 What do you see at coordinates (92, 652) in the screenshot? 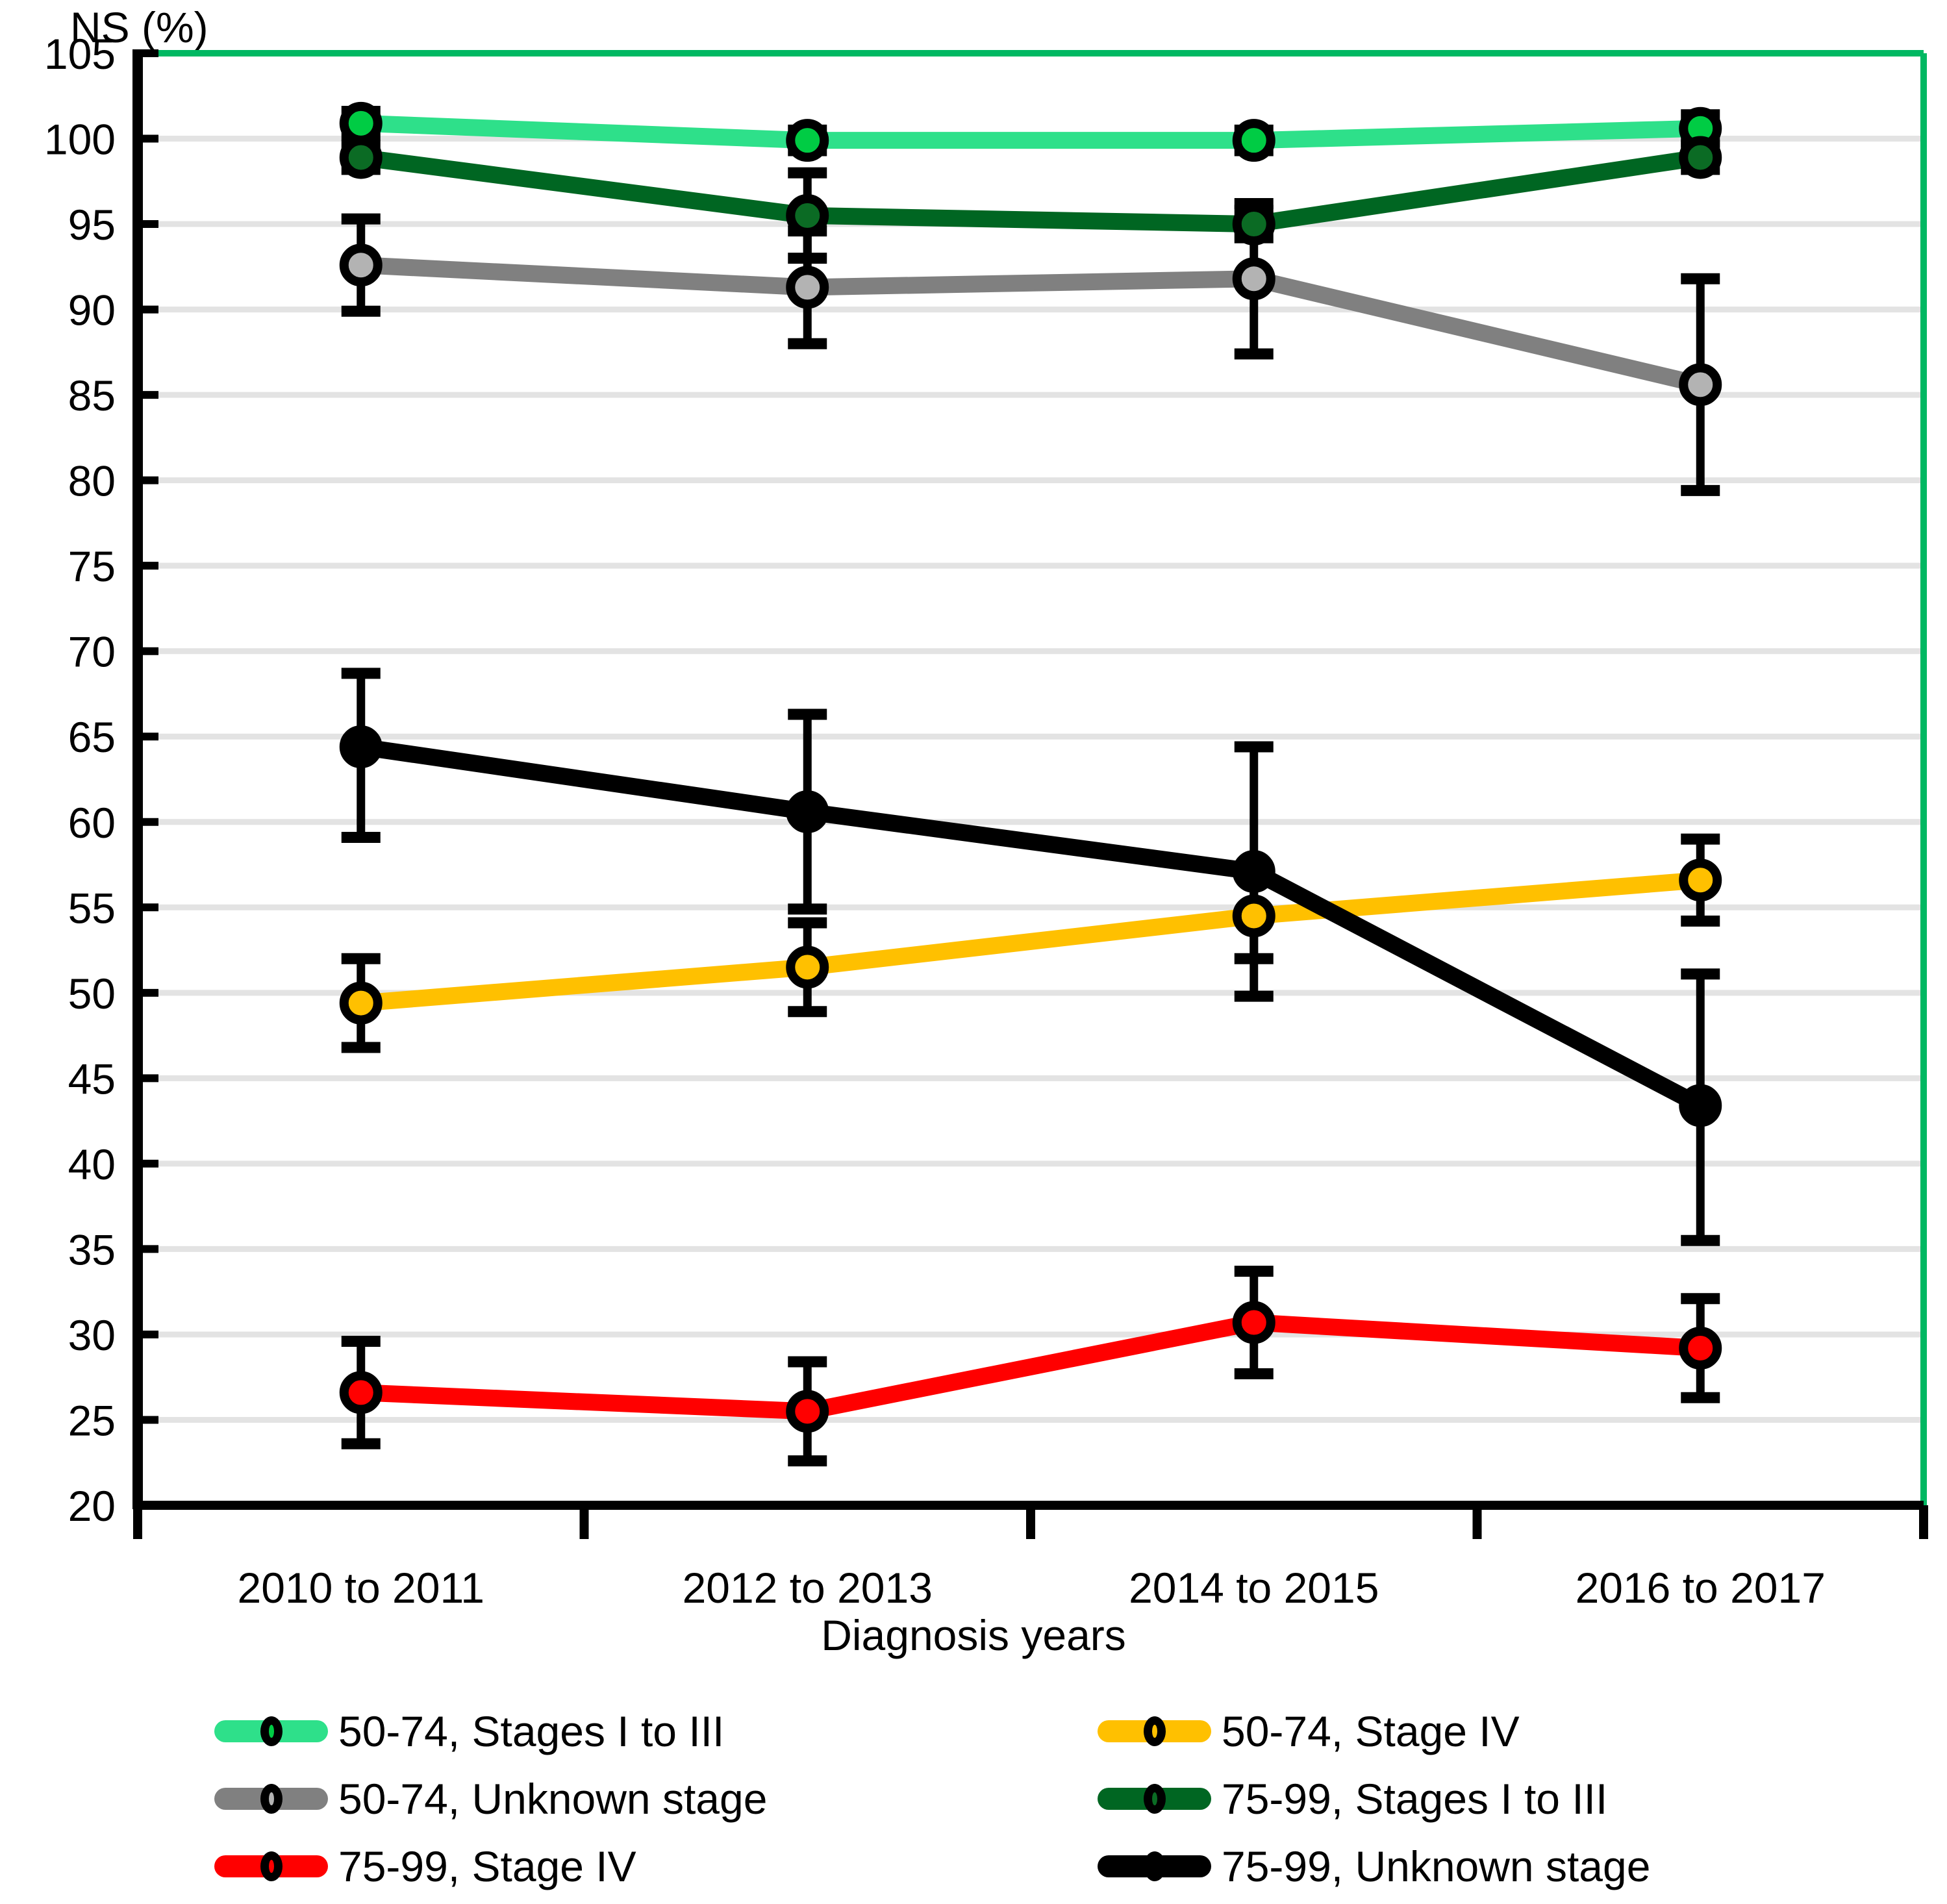
I see `y-axis-tick-label: 70` at bounding box center [92, 652].